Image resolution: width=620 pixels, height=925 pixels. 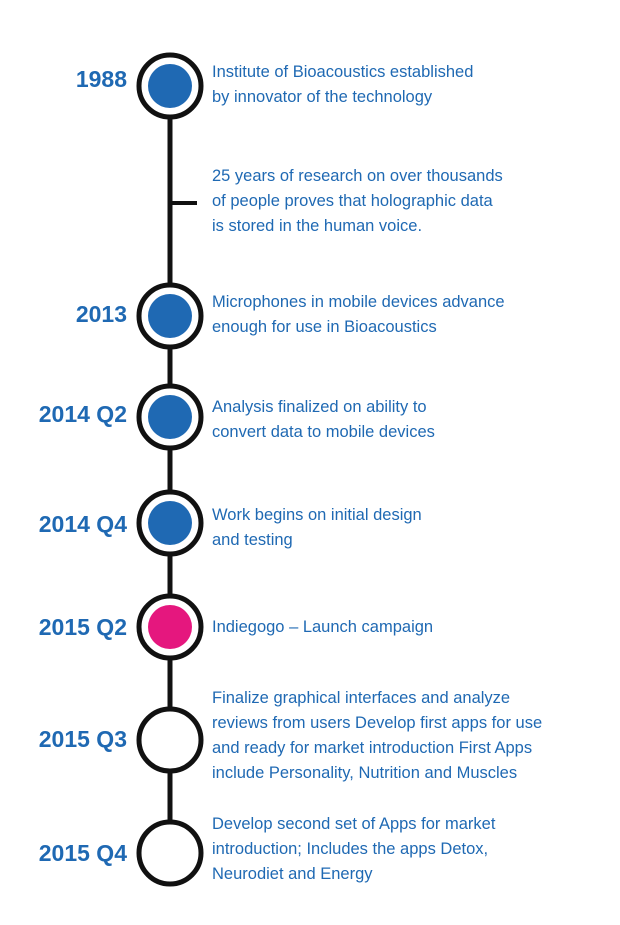 What do you see at coordinates (82, 739) in the screenshot?
I see `milestone-year: 2015 Q3` at bounding box center [82, 739].